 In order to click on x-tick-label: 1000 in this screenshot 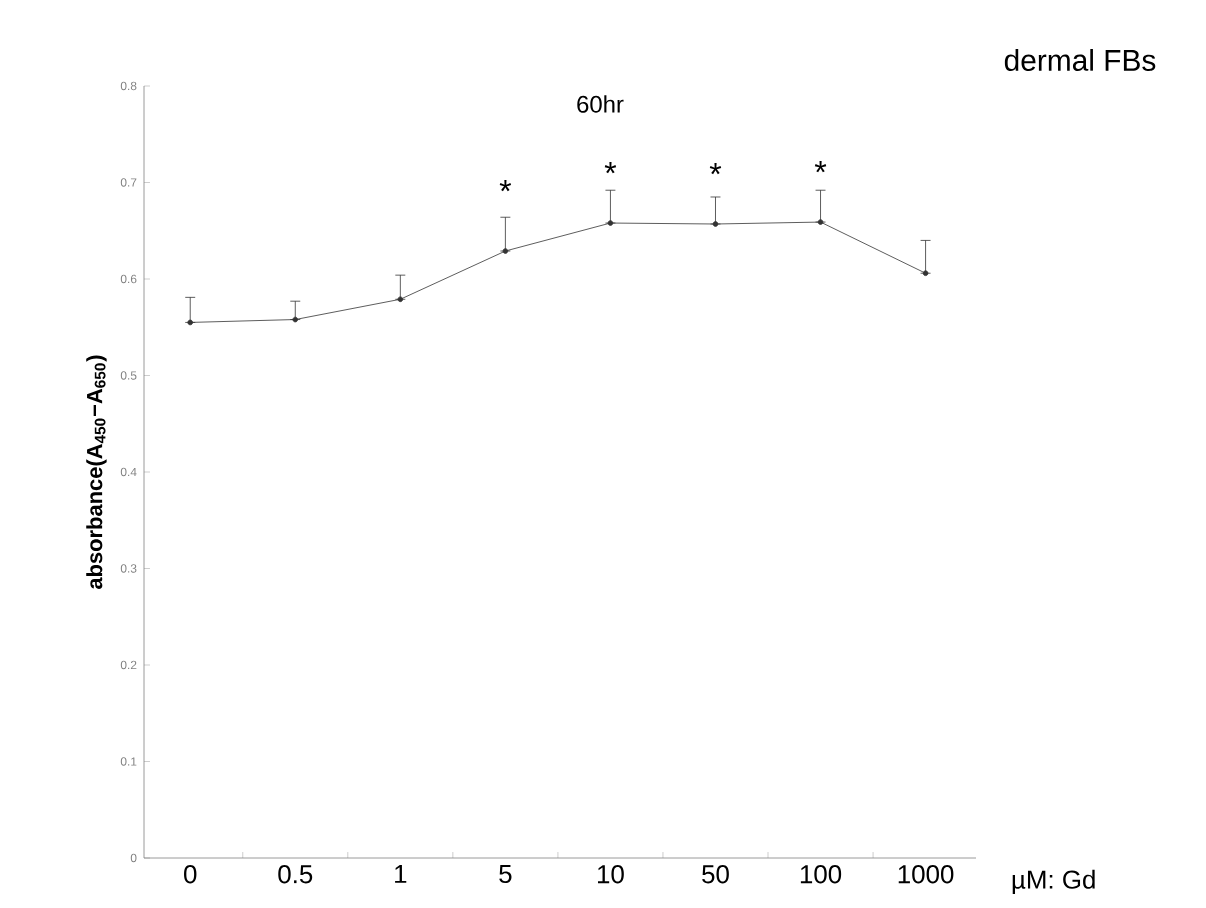, I will do `click(926, 874)`.